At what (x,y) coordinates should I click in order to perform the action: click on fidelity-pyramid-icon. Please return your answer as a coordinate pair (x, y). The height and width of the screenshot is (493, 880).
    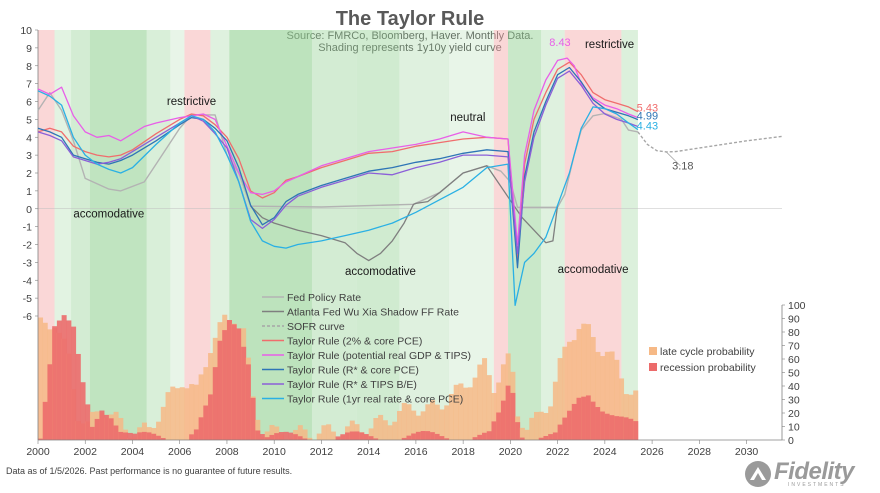
    Looking at the image, I should click on (758, 474).